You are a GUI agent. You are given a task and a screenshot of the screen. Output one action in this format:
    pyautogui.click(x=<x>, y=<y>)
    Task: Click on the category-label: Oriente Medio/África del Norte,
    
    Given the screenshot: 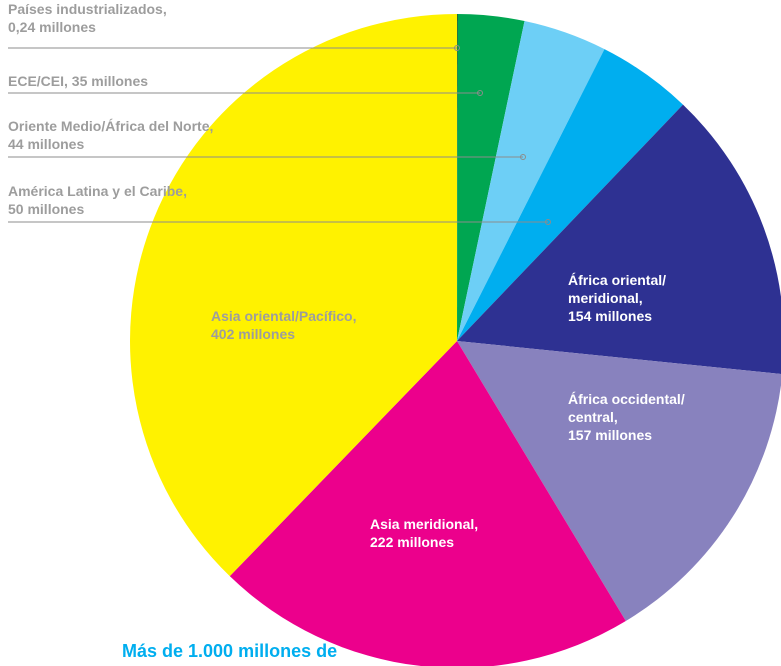 What is the action you would take?
    pyautogui.click(x=111, y=126)
    